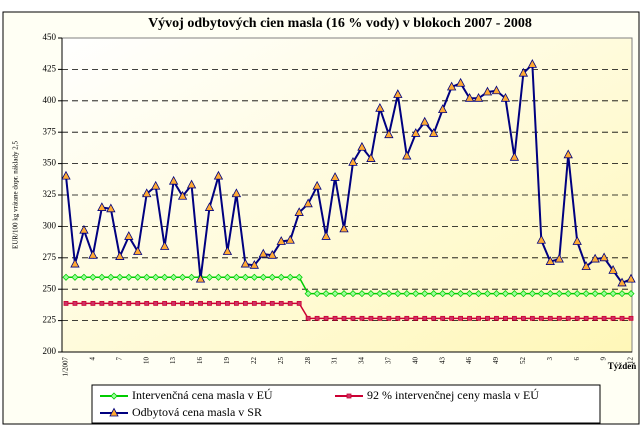  Describe the element at coordinates (281, 361) in the screenshot. I see `x-tick-label: 25` at that location.